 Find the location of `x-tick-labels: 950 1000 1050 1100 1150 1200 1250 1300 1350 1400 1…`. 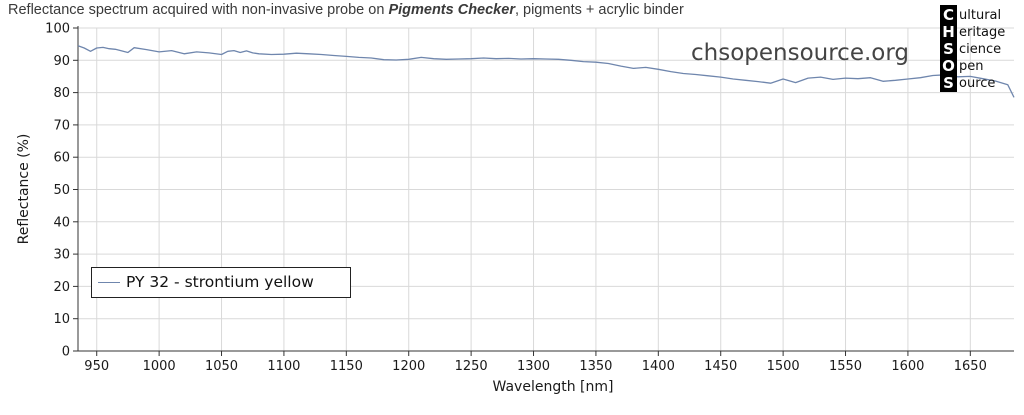

x-tick-labels: 950 1000 1050 1100 1150 1200 1250 1300 1350 1400 1… is located at coordinates (535, 366).